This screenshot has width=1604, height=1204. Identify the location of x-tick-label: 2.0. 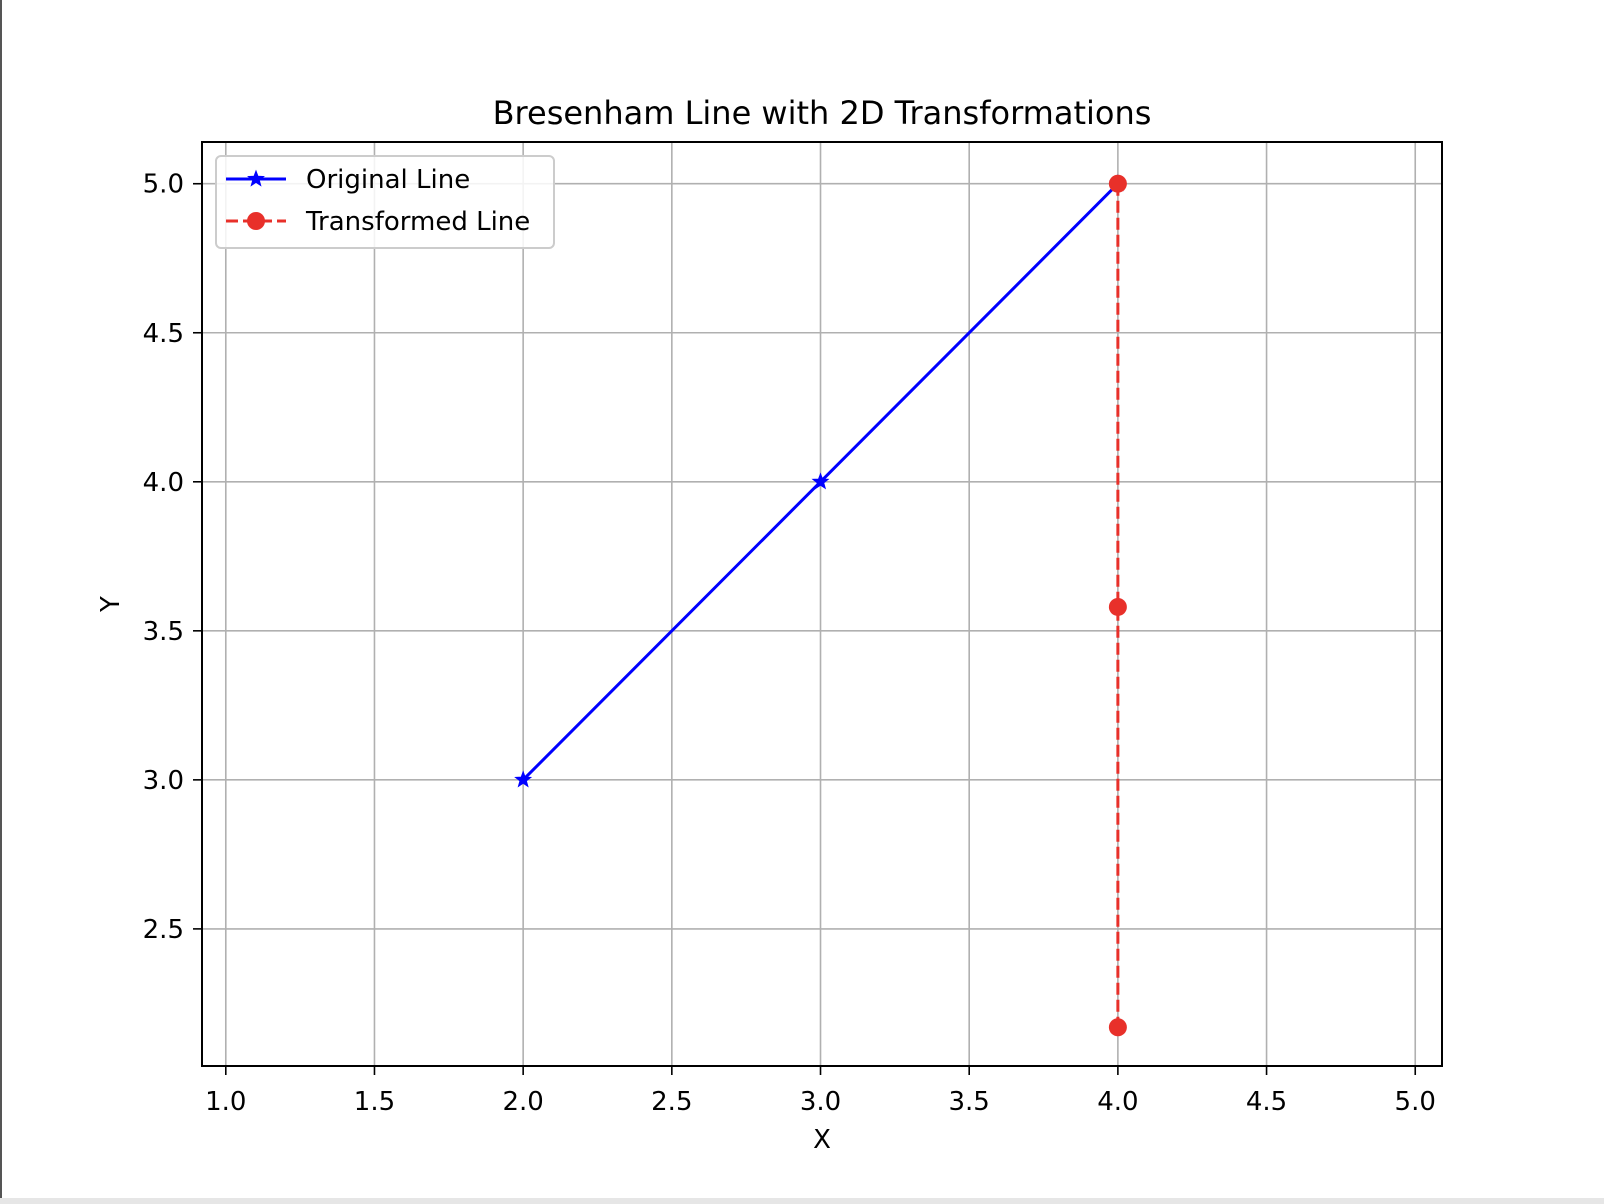
(522, 1102).